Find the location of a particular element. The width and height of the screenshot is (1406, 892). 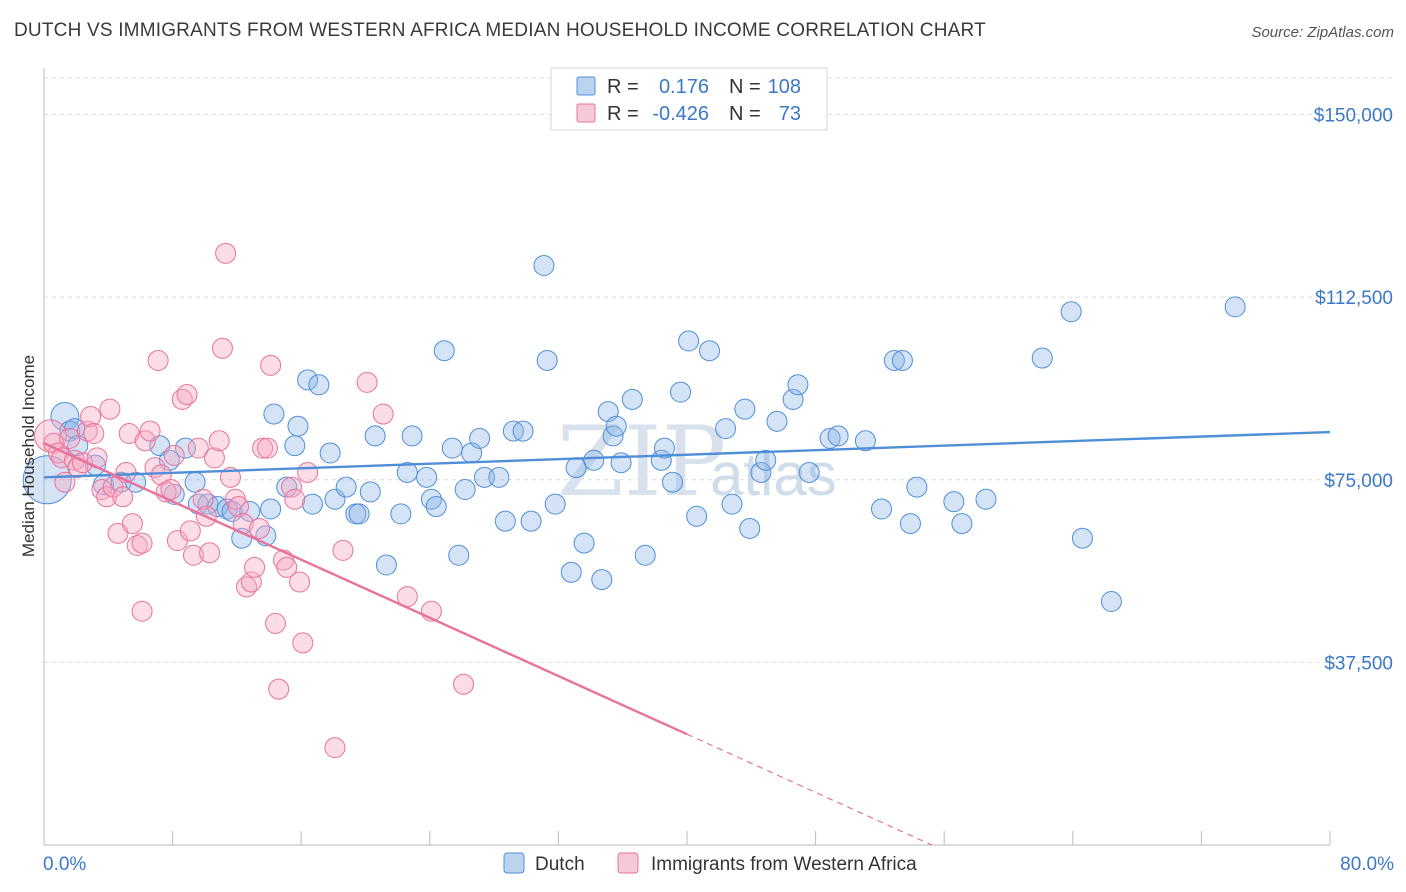

legend-r-label-immigrants: R = is located at coordinates (623, 114).